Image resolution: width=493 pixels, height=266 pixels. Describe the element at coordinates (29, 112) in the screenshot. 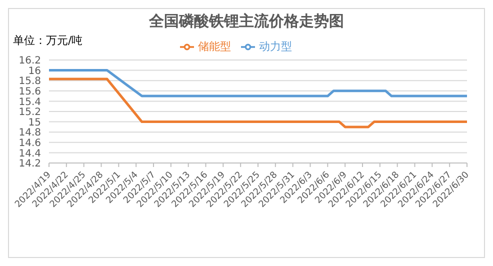

I see `y-tick-label: 15.2` at that location.